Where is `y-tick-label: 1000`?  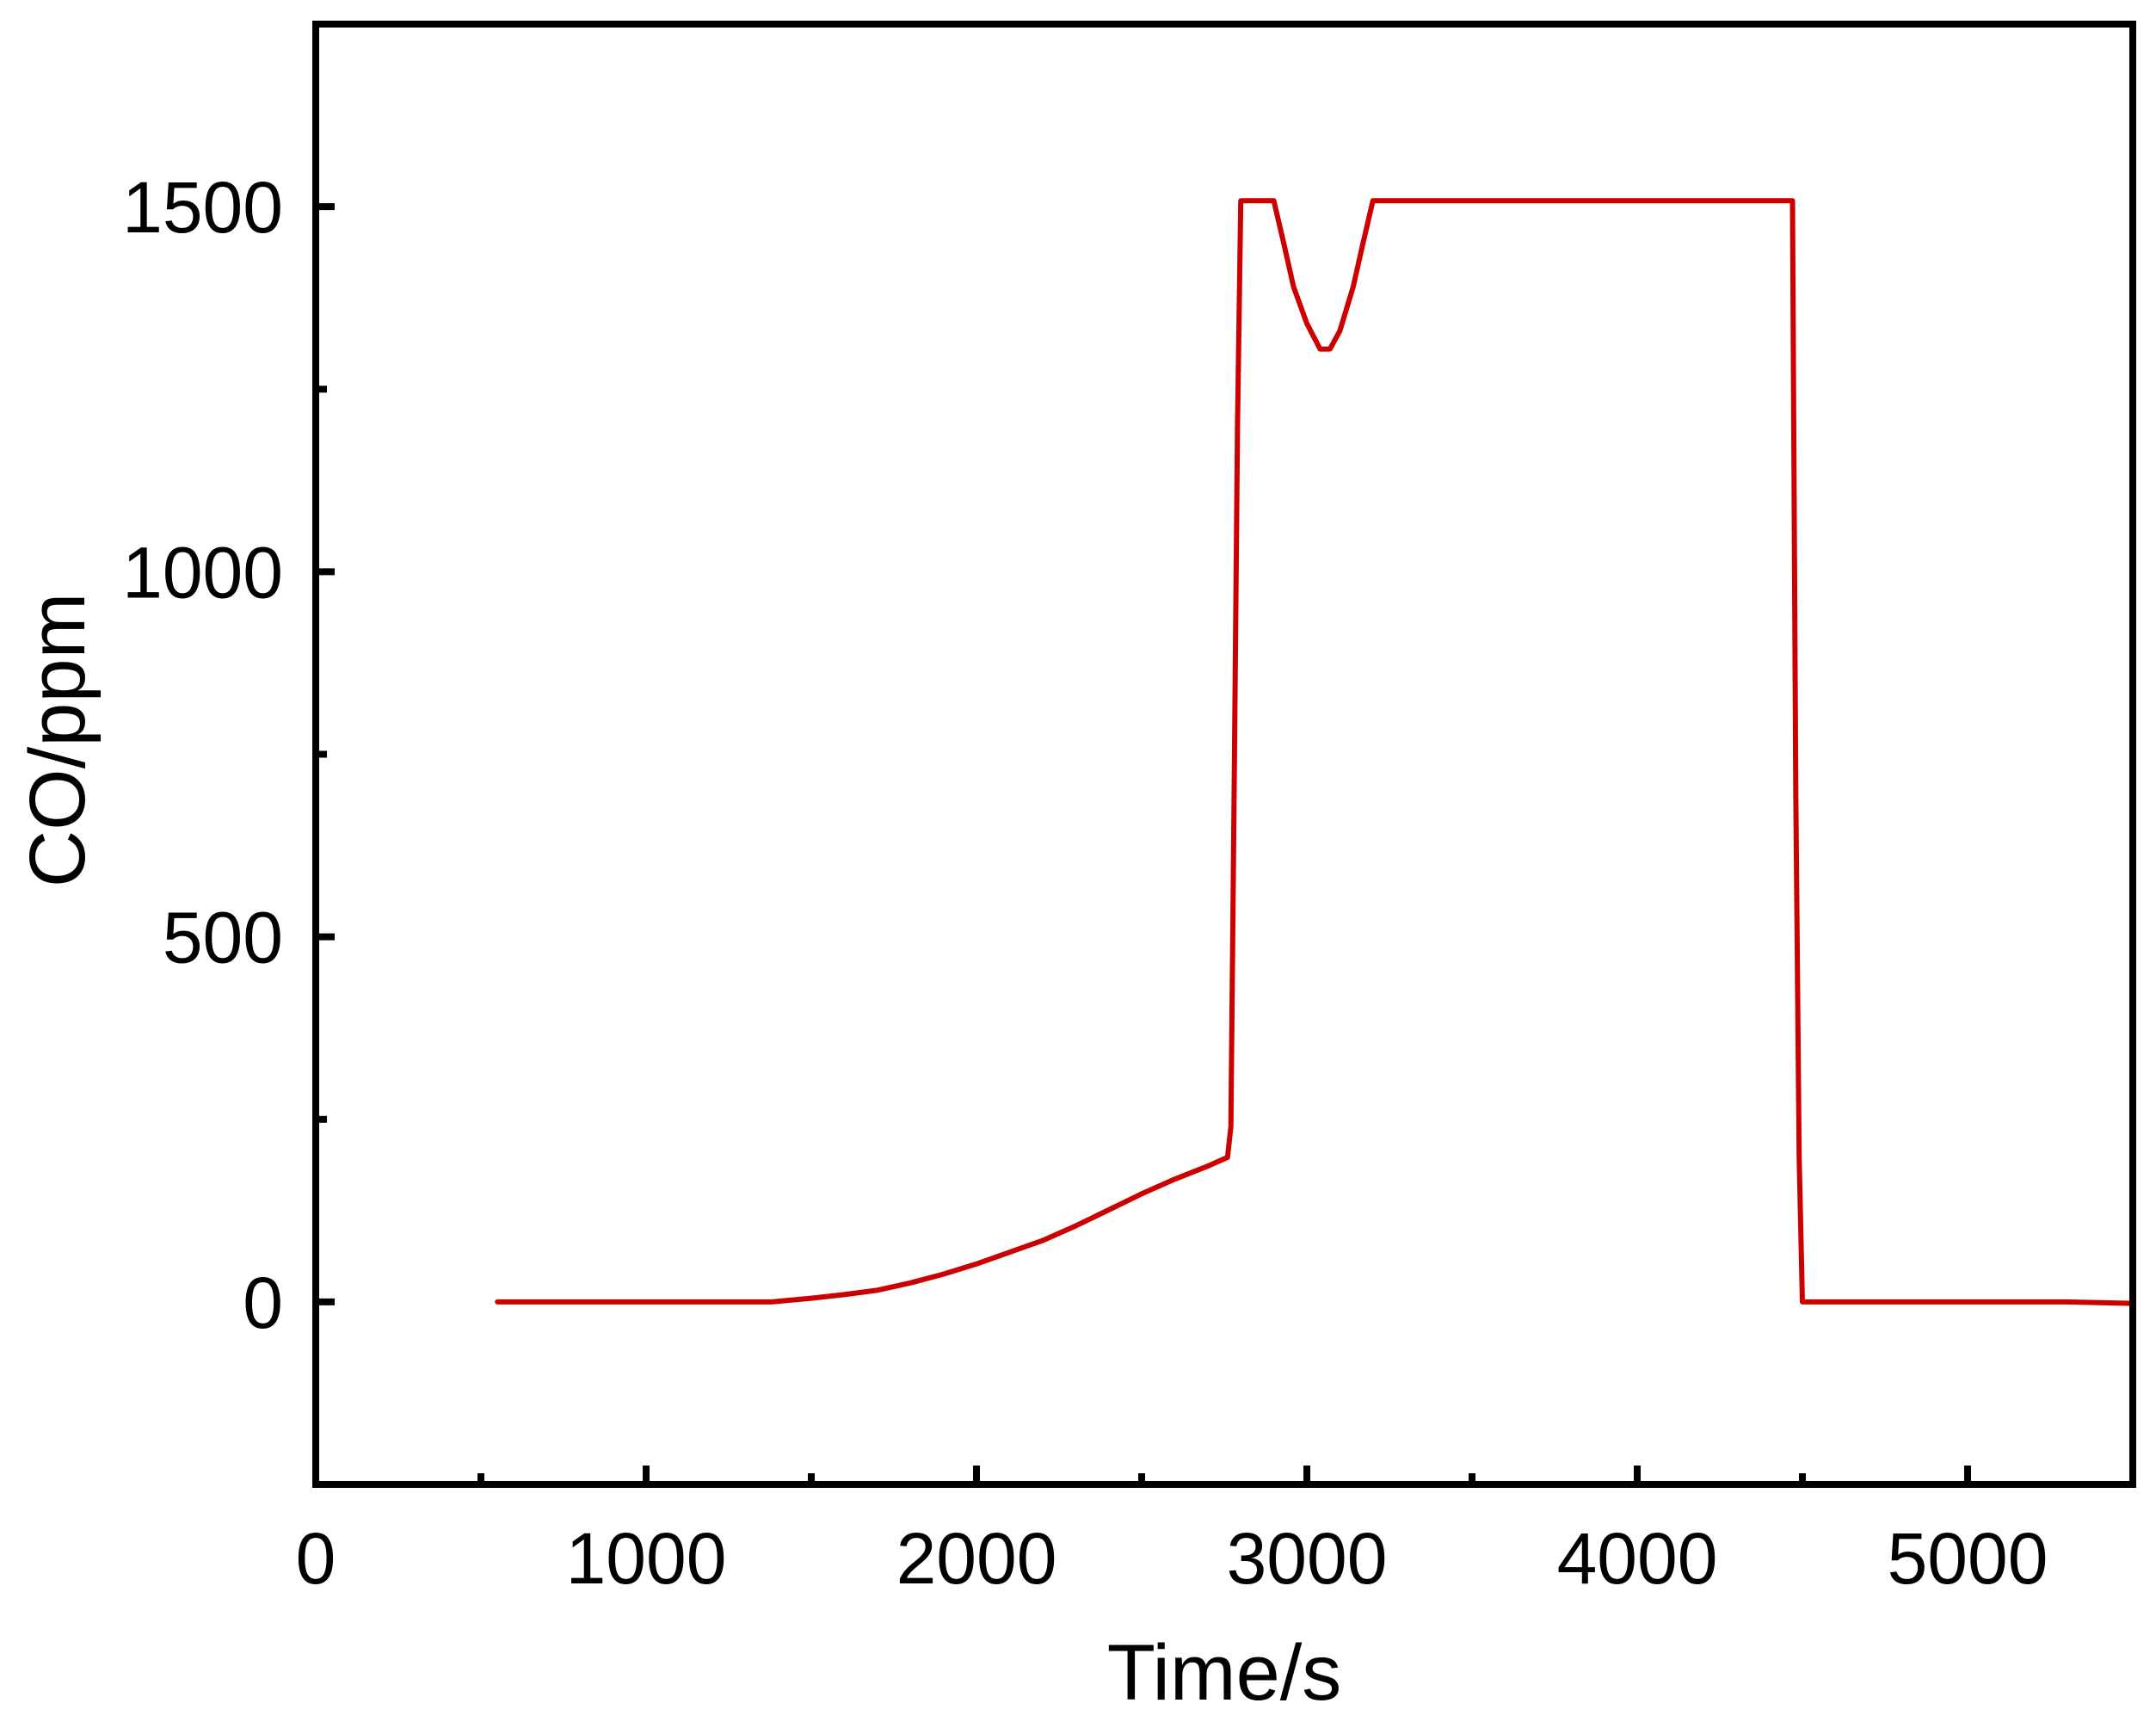
y-tick-label: 1000 is located at coordinates (203, 572).